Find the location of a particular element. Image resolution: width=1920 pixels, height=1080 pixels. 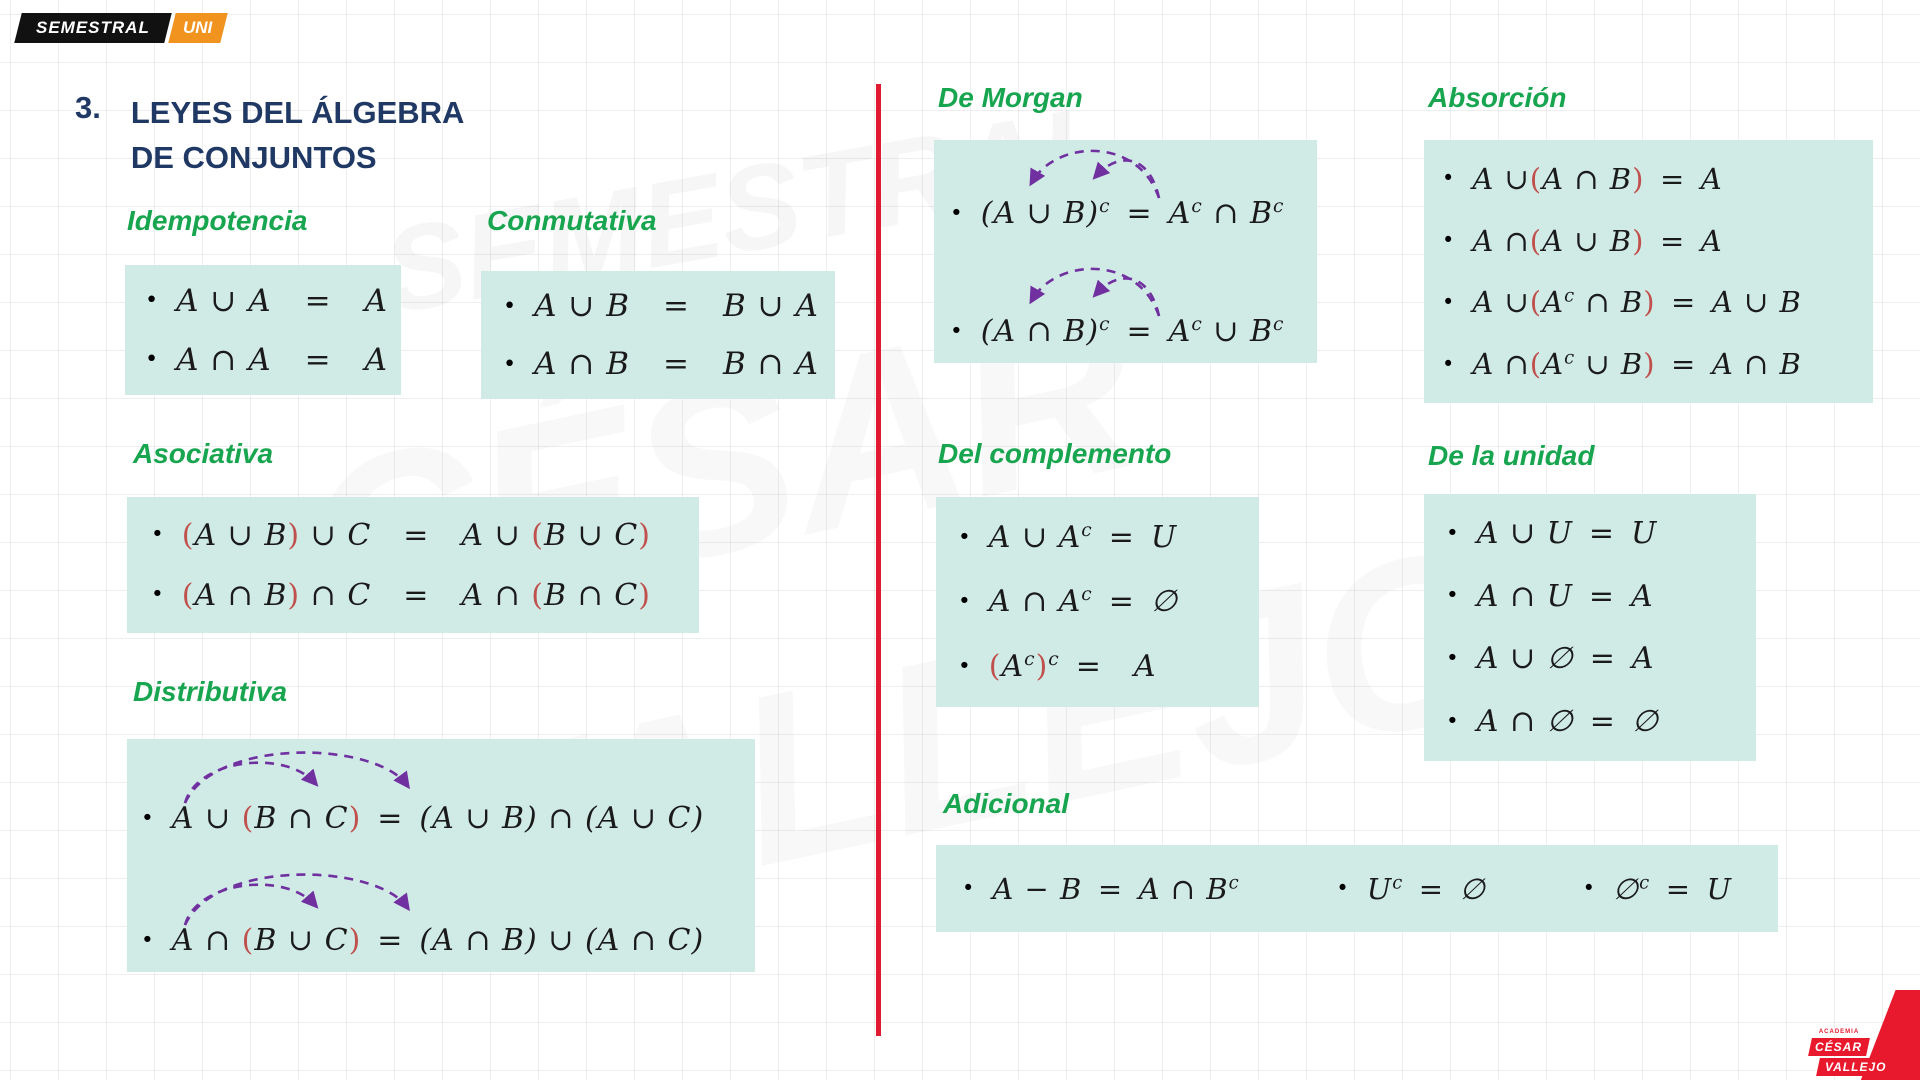

formula: A ∩ A = A is located at coordinates (282, 359).